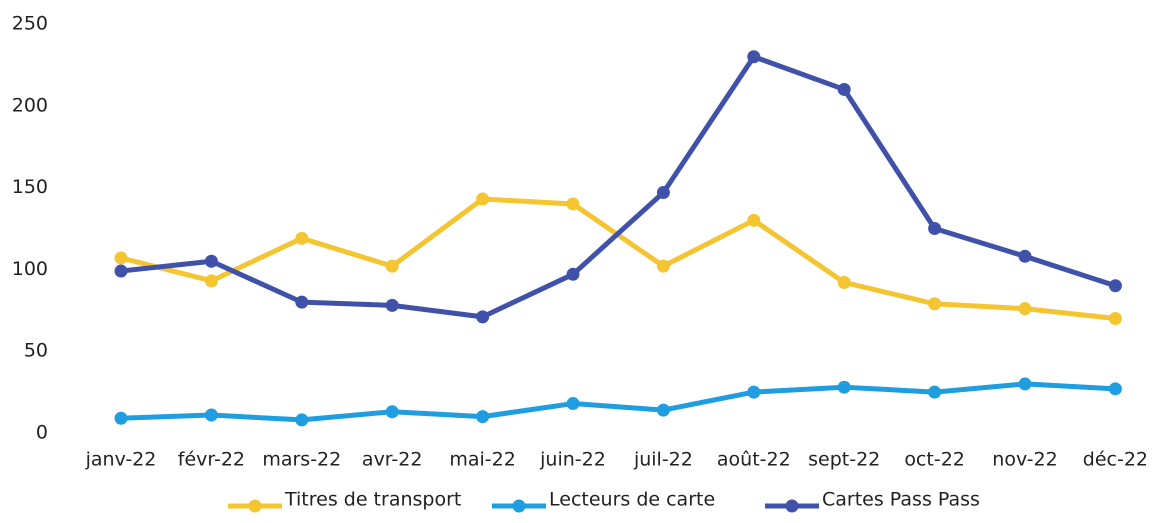 Image resolution: width=1156 pixels, height=523 pixels. What do you see at coordinates (211, 460) in the screenshot?
I see `x-tick-label: févr-22` at bounding box center [211, 460].